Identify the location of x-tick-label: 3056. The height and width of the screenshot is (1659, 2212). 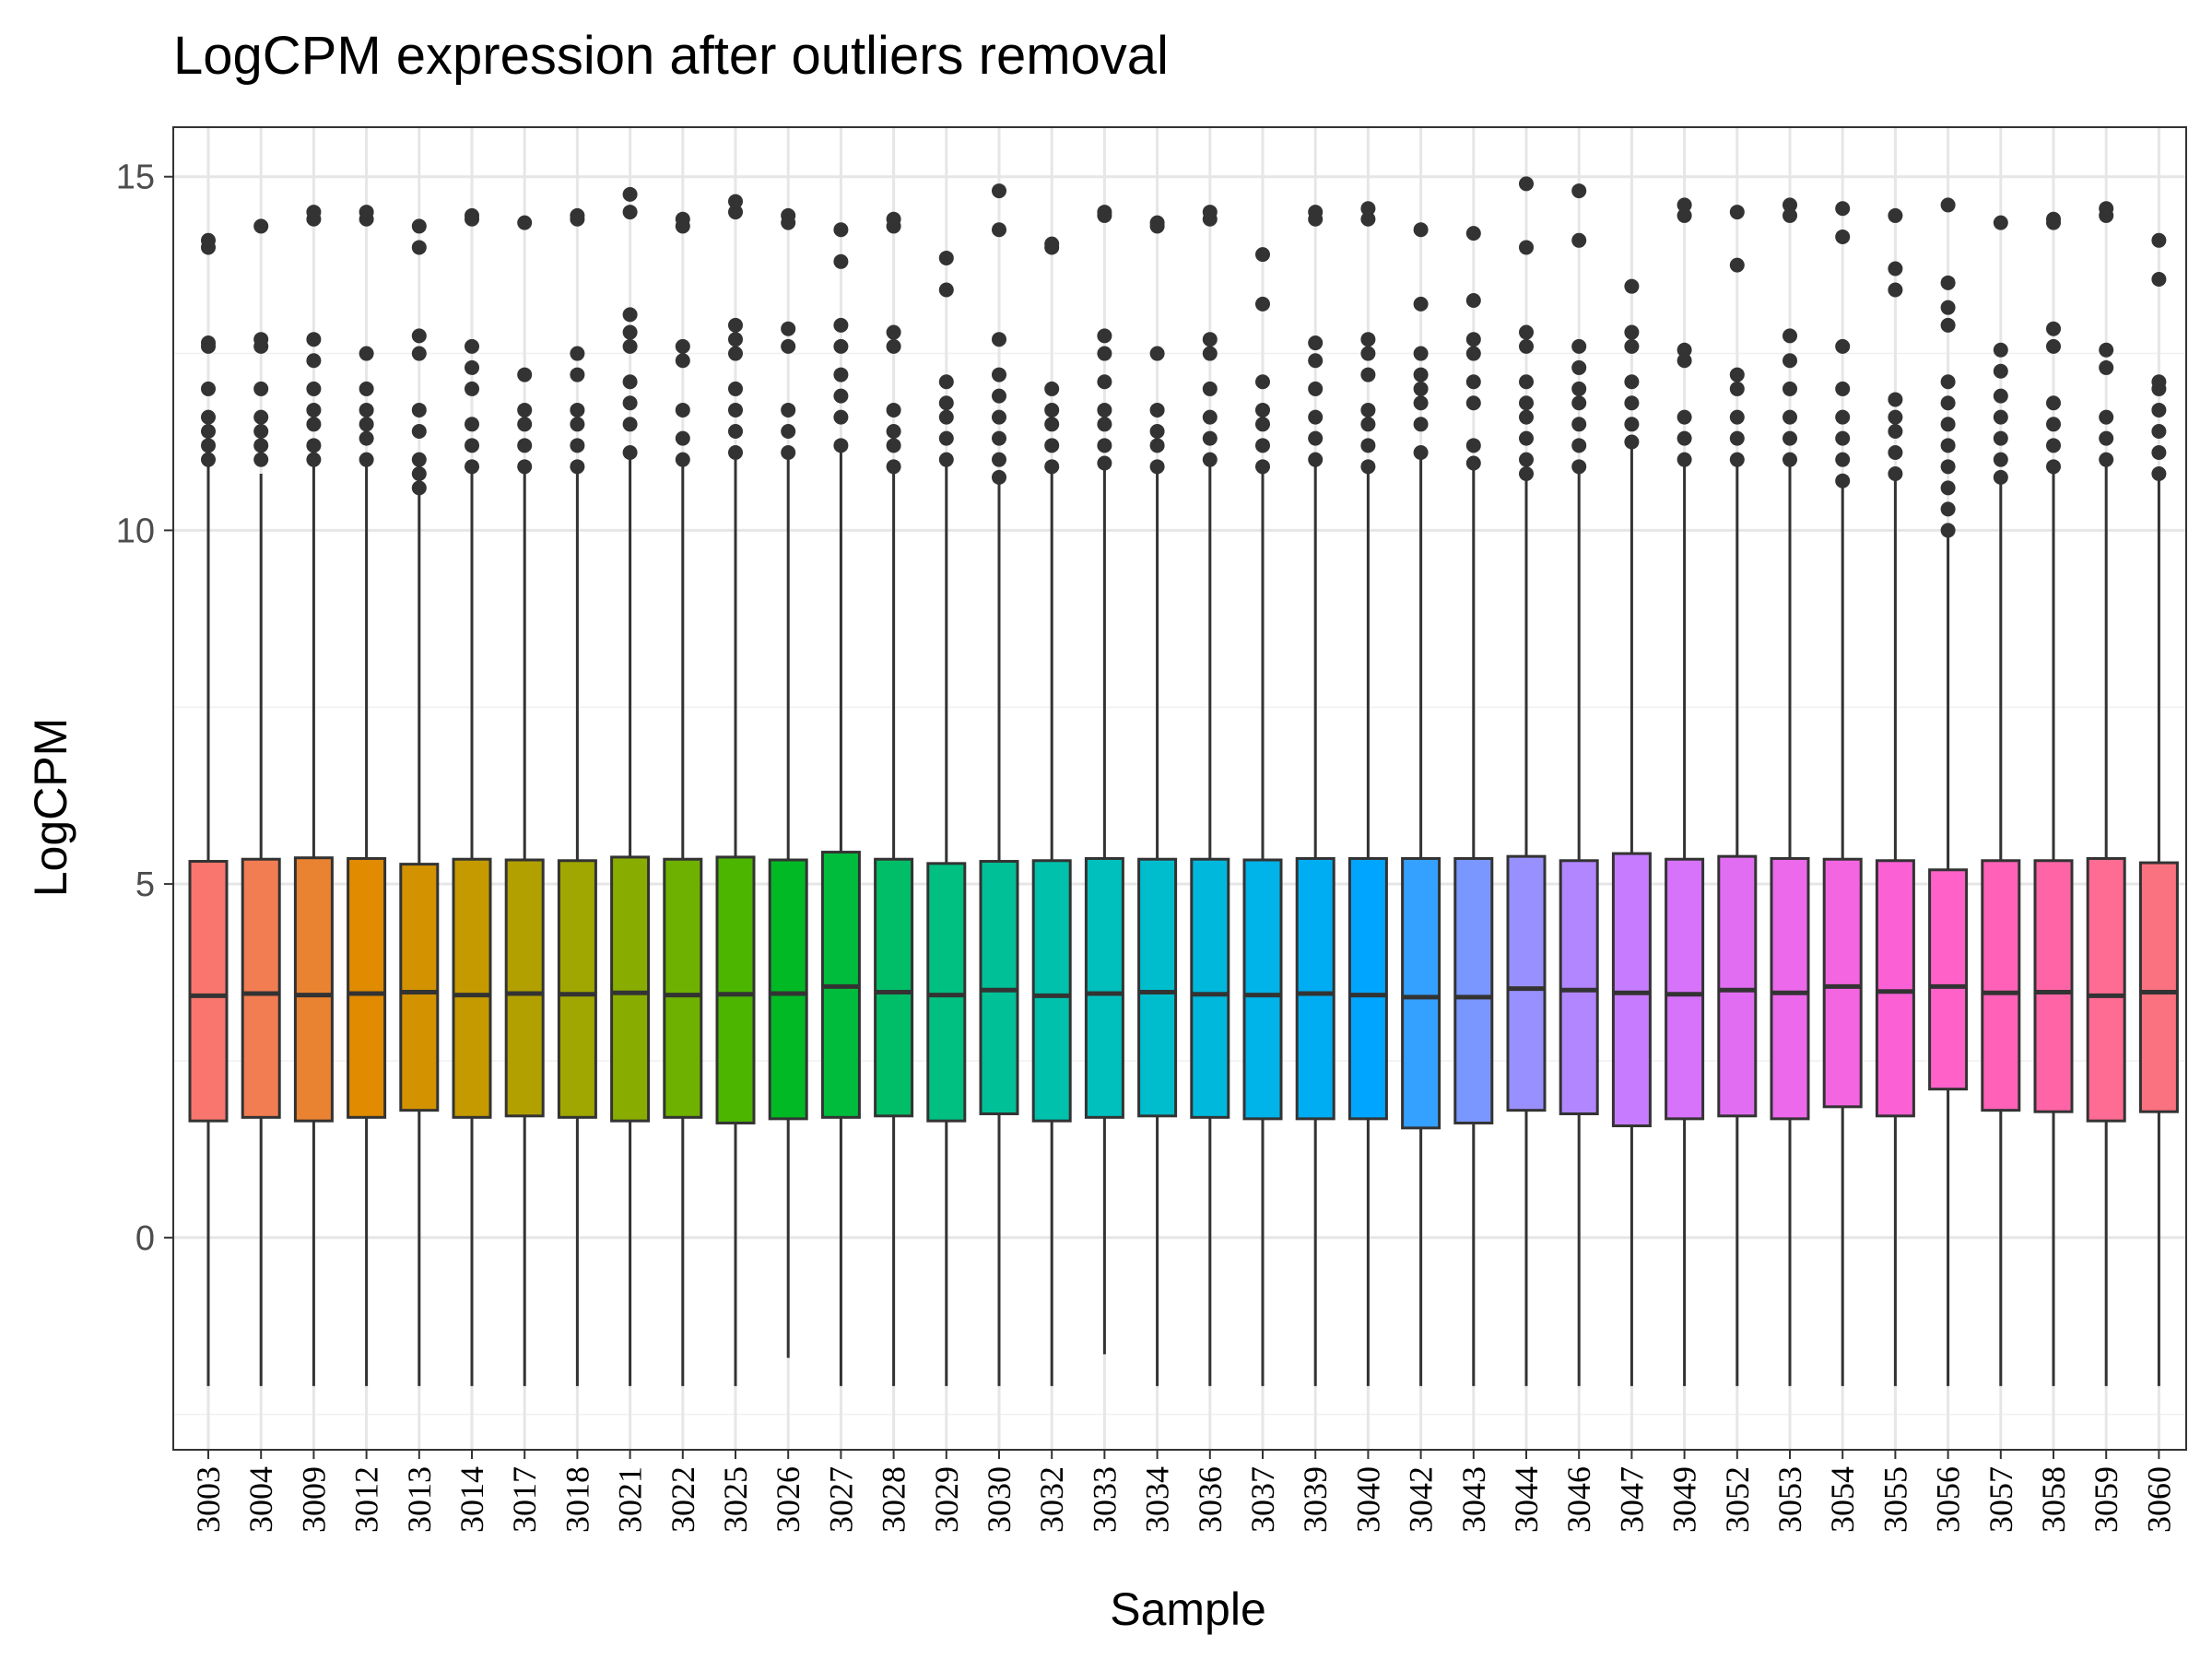
(1948, 1499).